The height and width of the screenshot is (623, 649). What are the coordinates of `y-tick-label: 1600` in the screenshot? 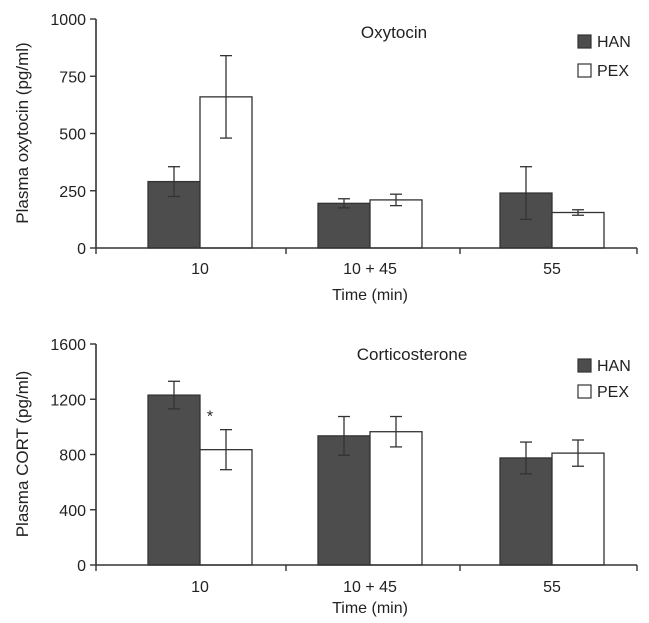 It's located at (68, 345).